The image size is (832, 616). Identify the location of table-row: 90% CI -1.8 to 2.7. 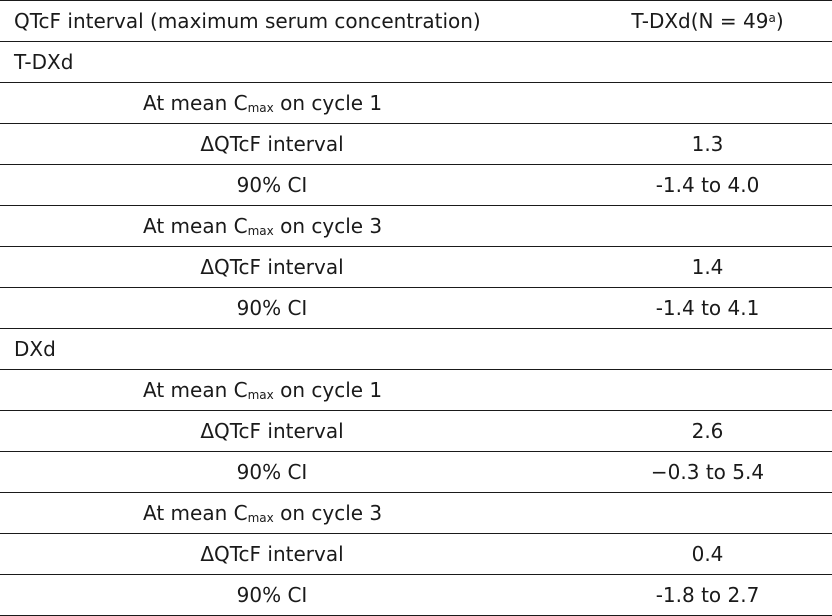
(416, 595).